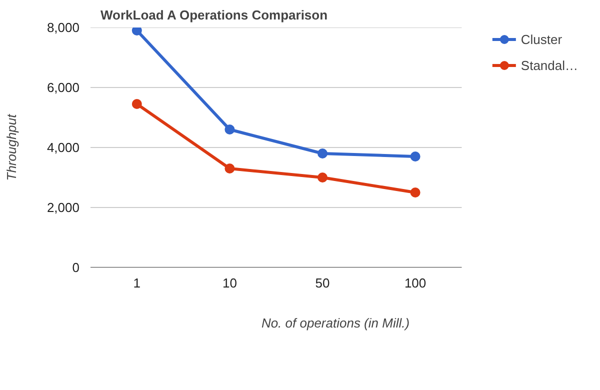  I want to click on y-tick-label: 6,000, so click(63, 87).